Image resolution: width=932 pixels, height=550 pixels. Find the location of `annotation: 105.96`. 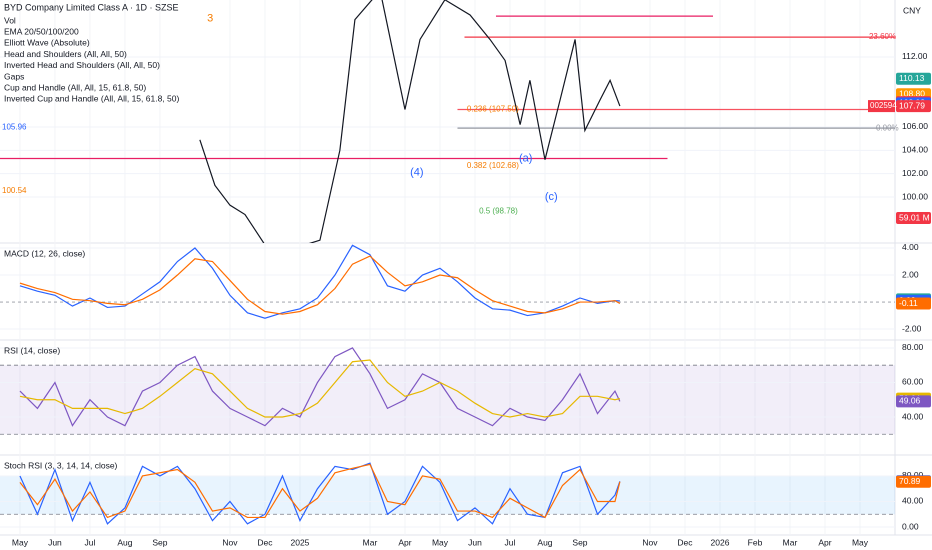

annotation: 105.96 is located at coordinates (14, 127).